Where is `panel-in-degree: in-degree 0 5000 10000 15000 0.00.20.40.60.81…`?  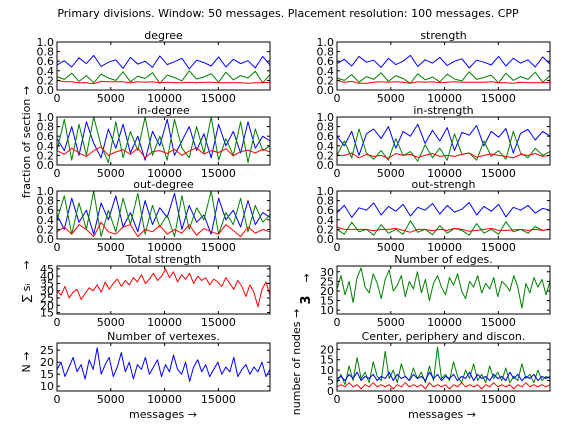
panel-in-degree: in-degree 0 5000 10000 15000 0.00.20.40.60.81… is located at coordinates (154, 142).